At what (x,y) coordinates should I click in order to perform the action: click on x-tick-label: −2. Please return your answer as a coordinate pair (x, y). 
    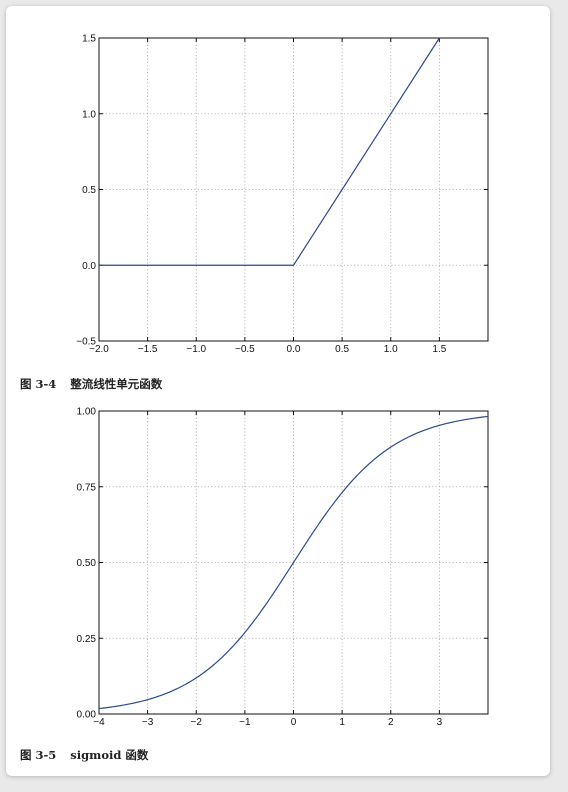
    Looking at the image, I should click on (197, 722).